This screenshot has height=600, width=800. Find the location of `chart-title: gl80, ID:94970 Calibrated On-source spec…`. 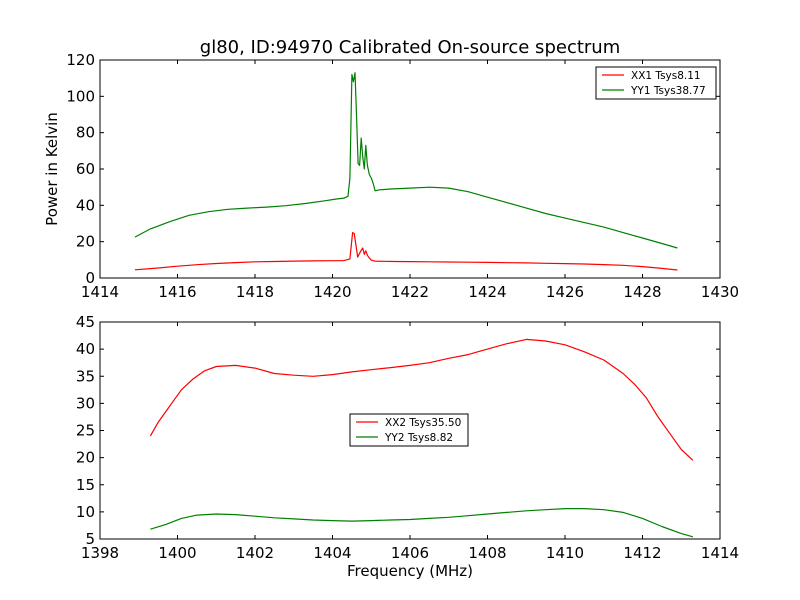

chart-title: gl80, ID:94970 Calibrated On-source spec… is located at coordinates (410, 47).